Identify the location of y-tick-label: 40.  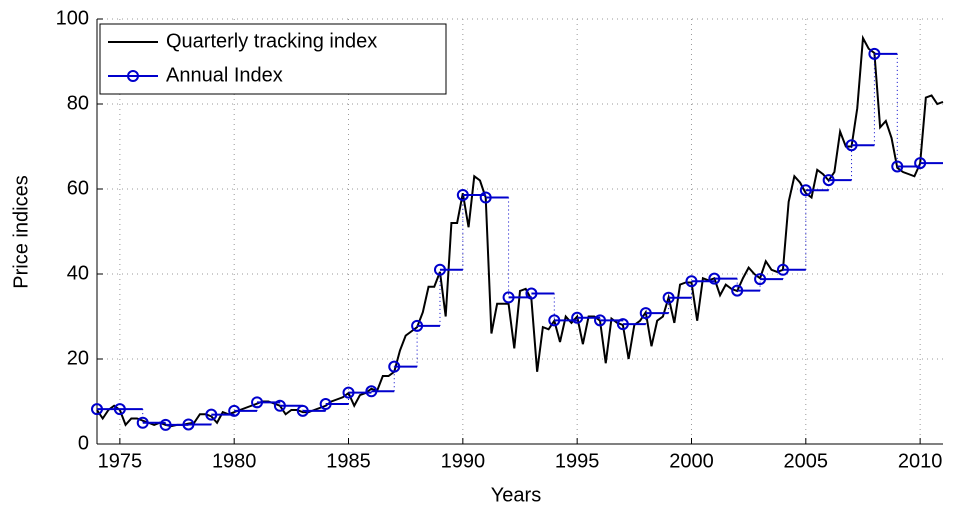
(78, 273).